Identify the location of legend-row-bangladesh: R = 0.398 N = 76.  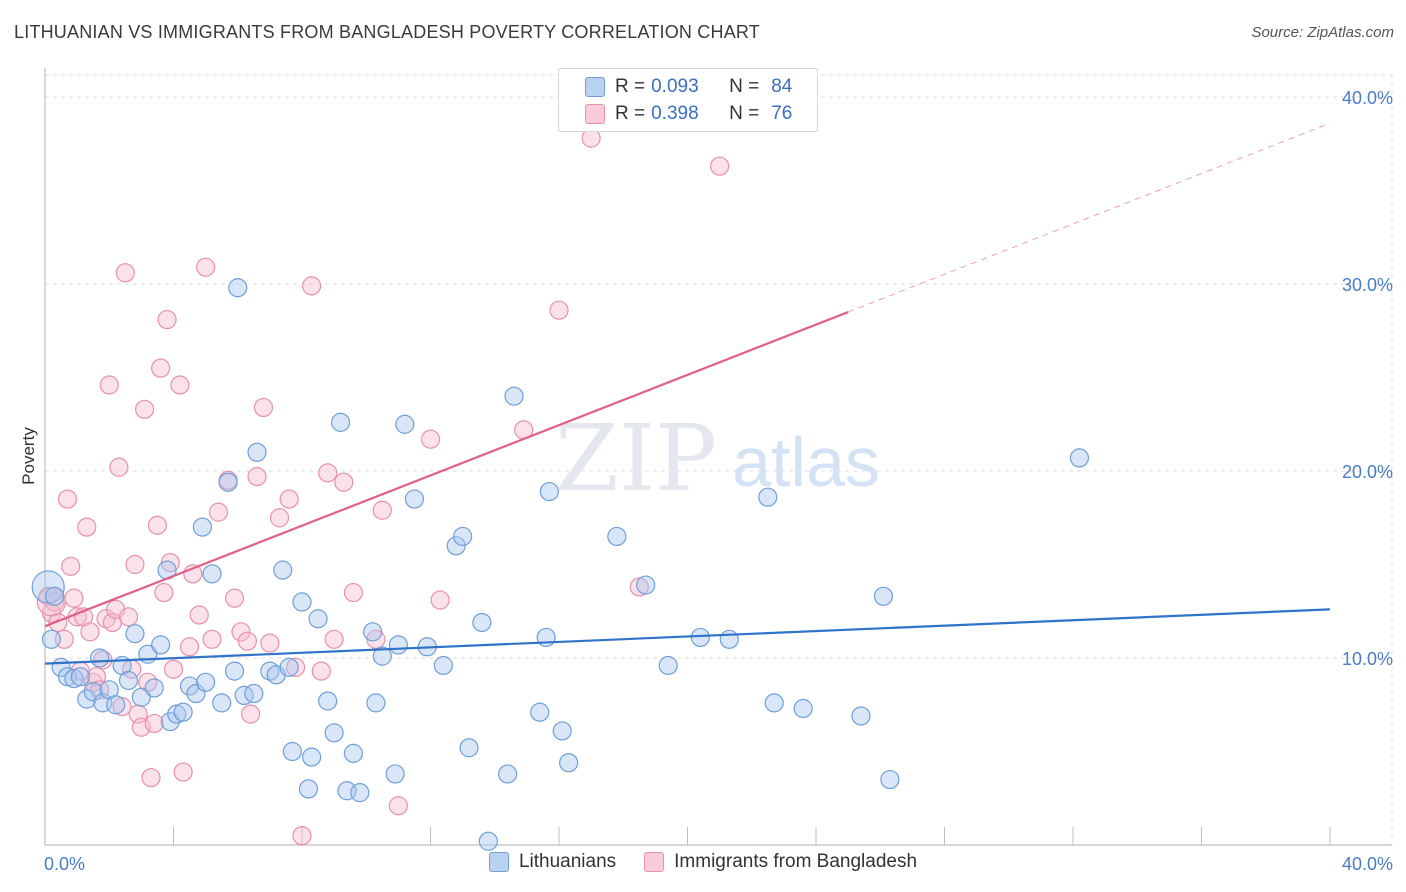
(688, 114).